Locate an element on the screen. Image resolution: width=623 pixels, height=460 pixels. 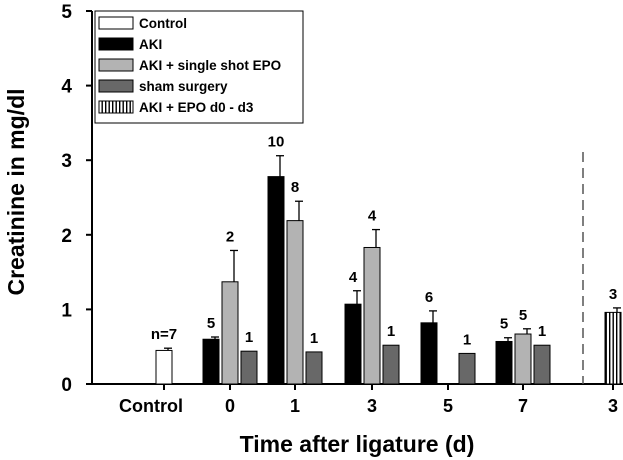
legend-label: sham surgery is located at coordinates (183, 86).